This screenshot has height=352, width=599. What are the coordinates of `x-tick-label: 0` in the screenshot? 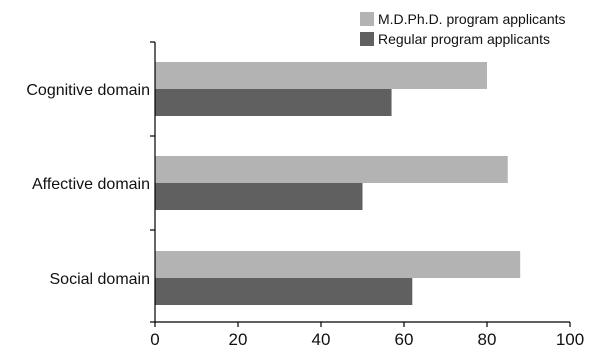 It's located at (154, 339).